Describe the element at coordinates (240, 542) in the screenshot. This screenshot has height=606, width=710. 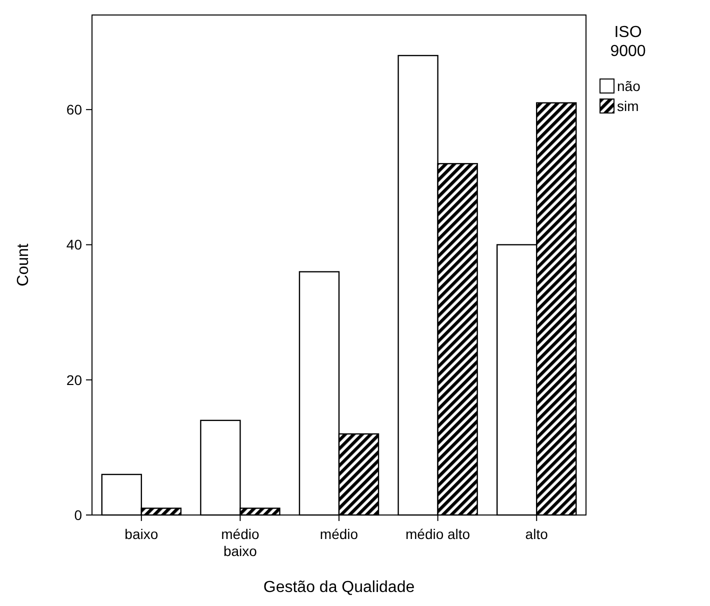
I see `x-tick-label: médio baixo` at that location.